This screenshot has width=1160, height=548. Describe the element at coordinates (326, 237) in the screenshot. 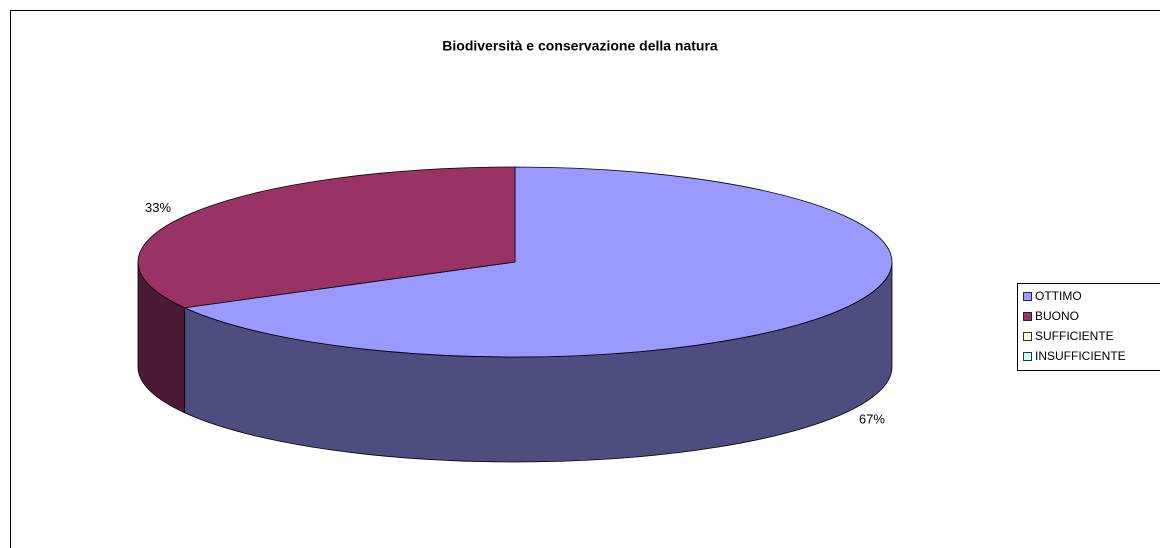

I see `slice` at that location.